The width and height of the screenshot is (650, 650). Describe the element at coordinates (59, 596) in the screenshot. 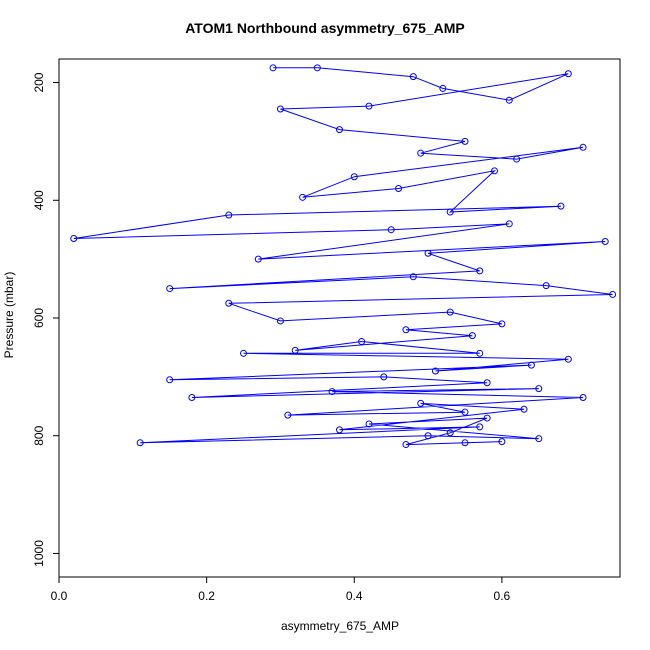

I see `x-tick-label: 0.0` at that location.